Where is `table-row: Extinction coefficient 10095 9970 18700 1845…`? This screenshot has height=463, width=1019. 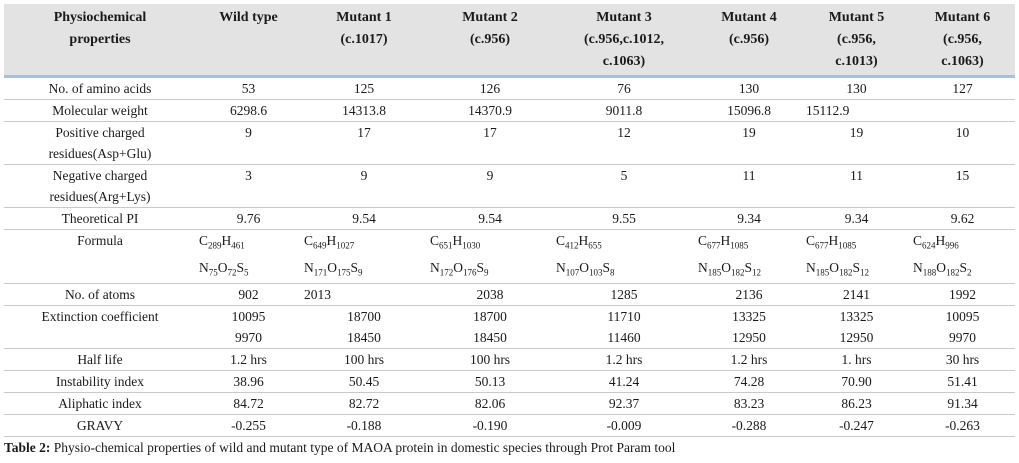 table-row: Extinction coefficient 10095 9970 18700 1845… is located at coordinates (509, 327).